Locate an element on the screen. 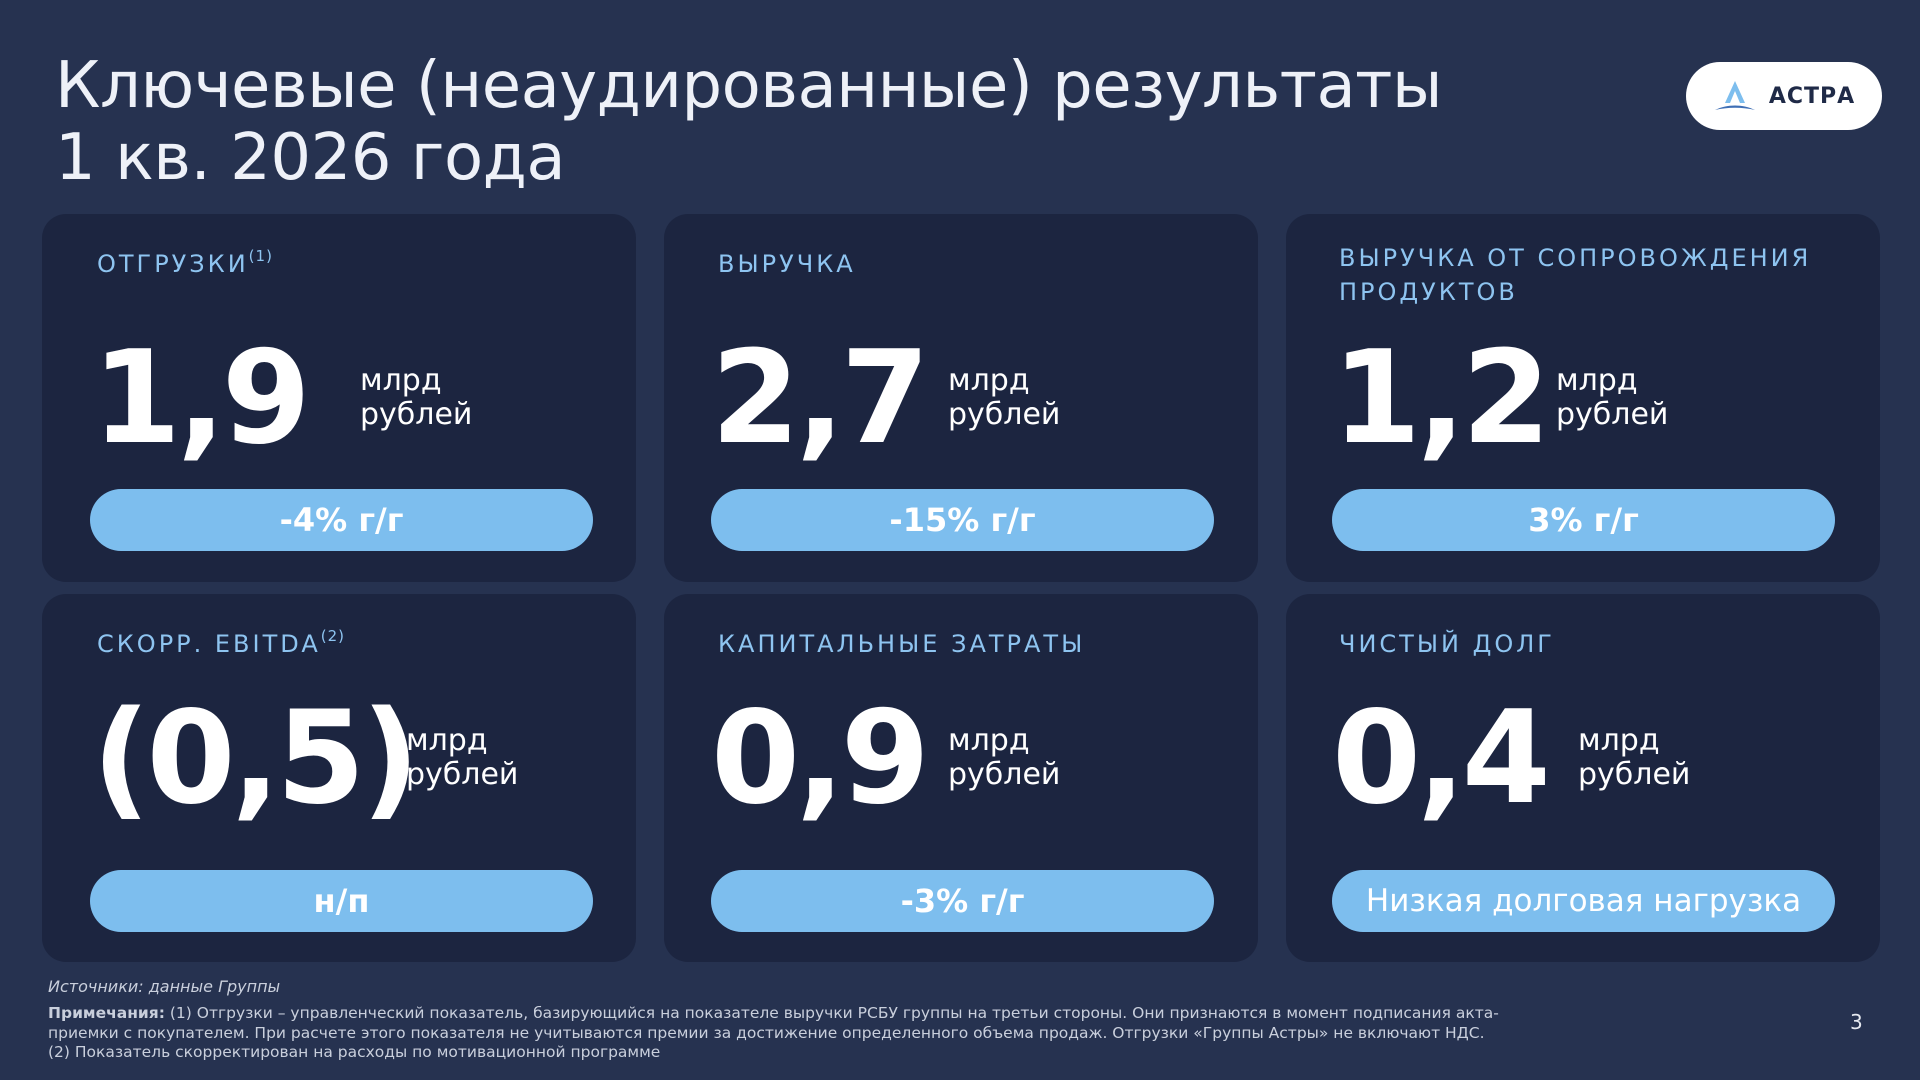 This screenshot has width=1920, height=1080. metric-value: 1,9 is located at coordinates (201, 398).